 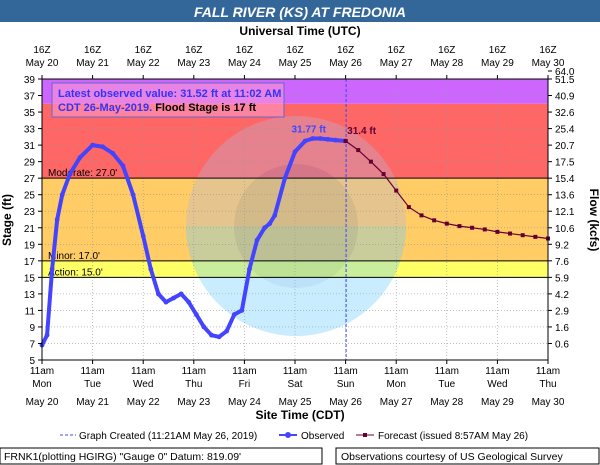 What do you see at coordinates (365, 435) in the screenshot?
I see `legend-forecast-swatch` at bounding box center [365, 435].